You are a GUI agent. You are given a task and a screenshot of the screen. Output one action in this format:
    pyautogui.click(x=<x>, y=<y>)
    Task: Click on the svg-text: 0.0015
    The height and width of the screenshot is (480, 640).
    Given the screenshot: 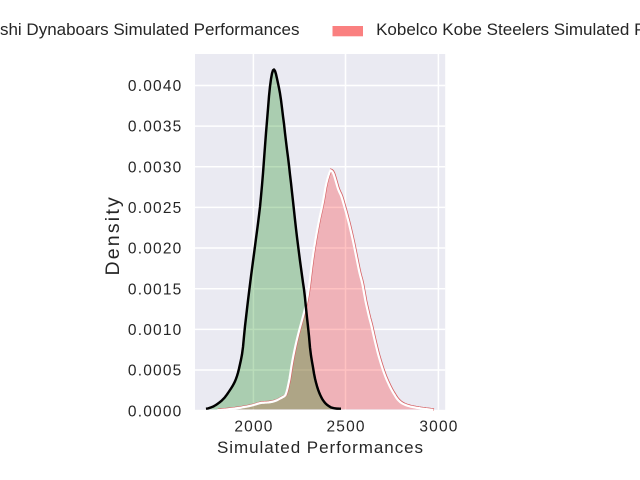 What is the action you would take?
    pyautogui.click(x=155, y=289)
    